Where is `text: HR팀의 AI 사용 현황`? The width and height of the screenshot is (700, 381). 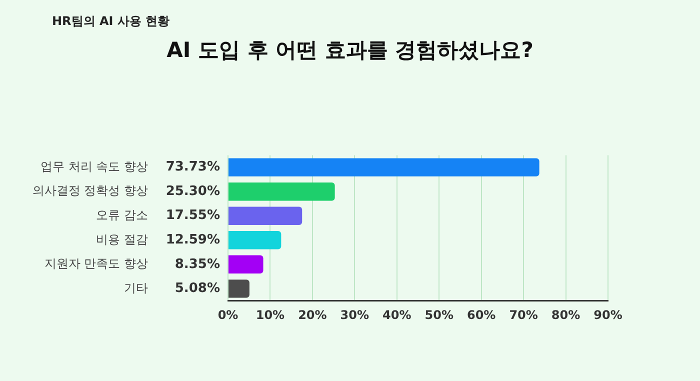
text: HR팀의 AI 사용 현황 is located at coordinates (111, 21).